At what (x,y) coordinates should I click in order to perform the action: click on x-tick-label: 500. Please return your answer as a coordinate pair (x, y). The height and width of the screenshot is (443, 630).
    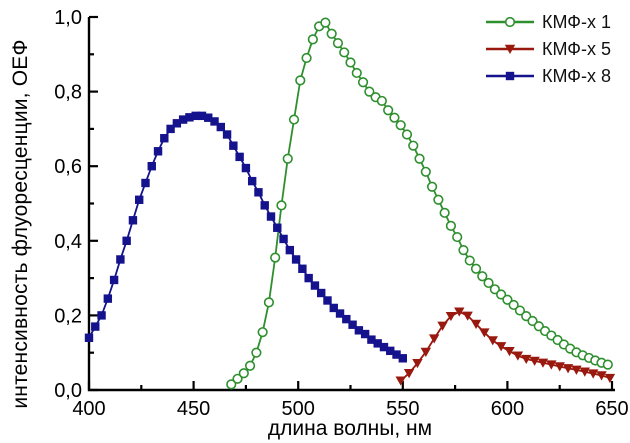
    Looking at the image, I should click on (298, 409).